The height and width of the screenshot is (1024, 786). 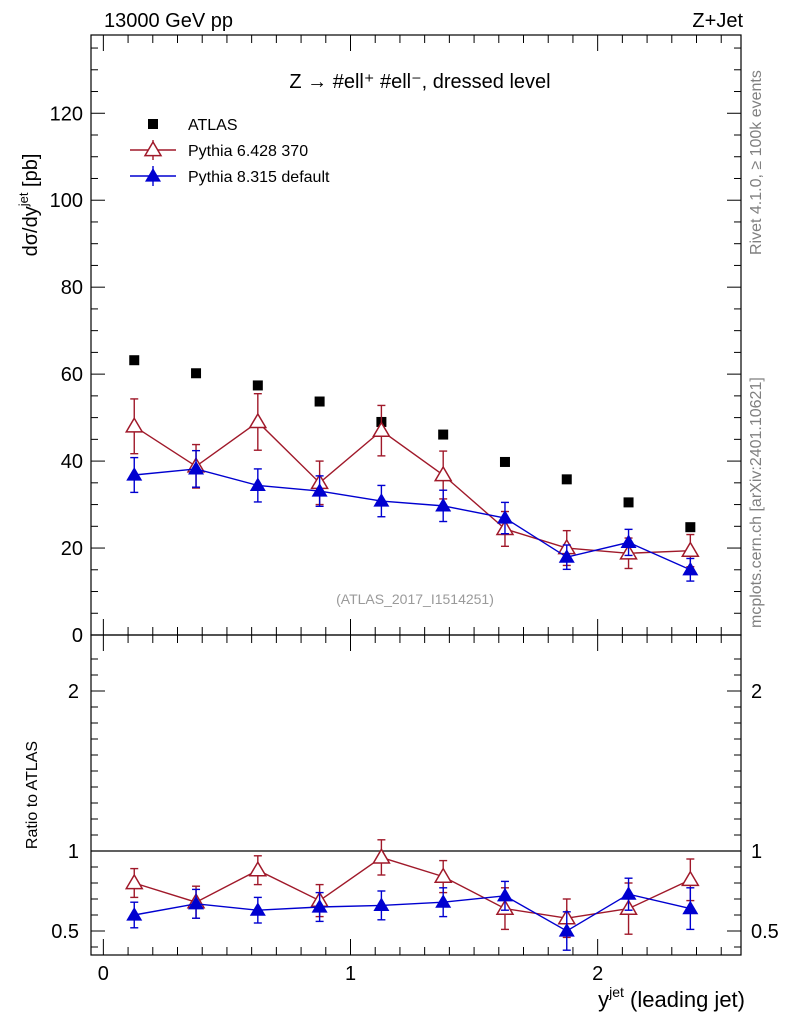 What do you see at coordinates (72, 462) in the screenshot?
I see `y-tick-label: 40` at bounding box center [72, 462].